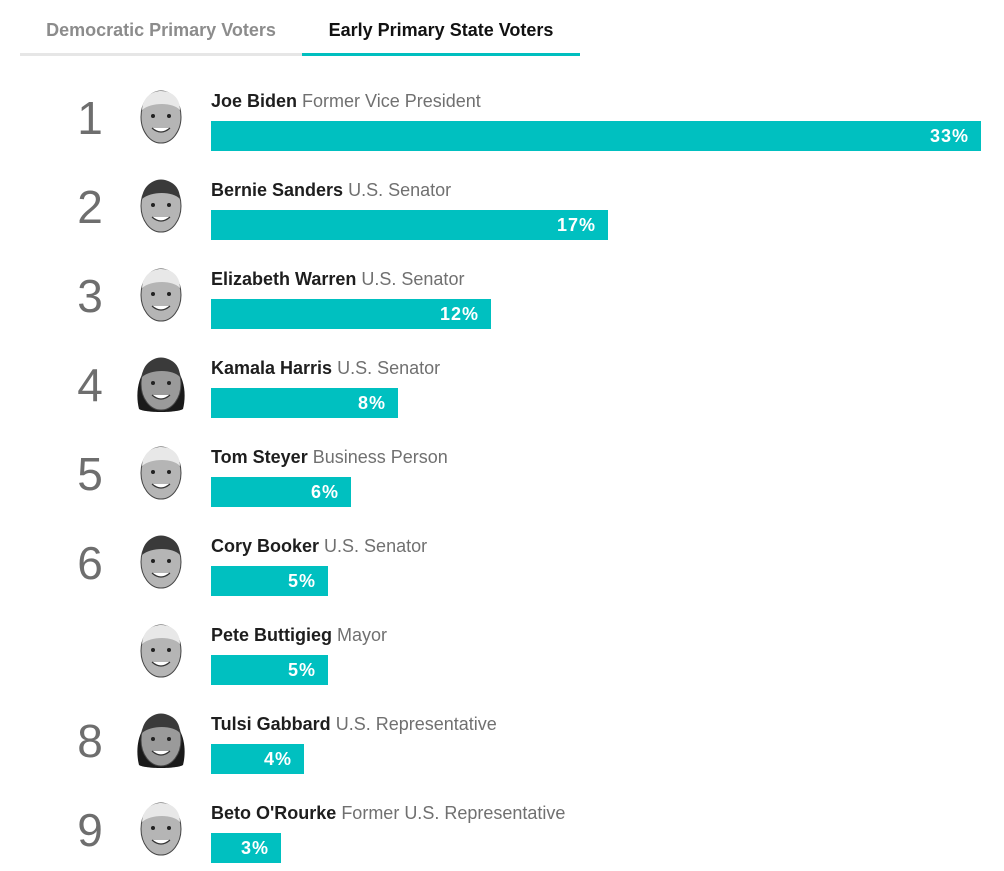  I want to click on tab-early-primary-state-voters: Early Primary State Voters, so click(441, 32).